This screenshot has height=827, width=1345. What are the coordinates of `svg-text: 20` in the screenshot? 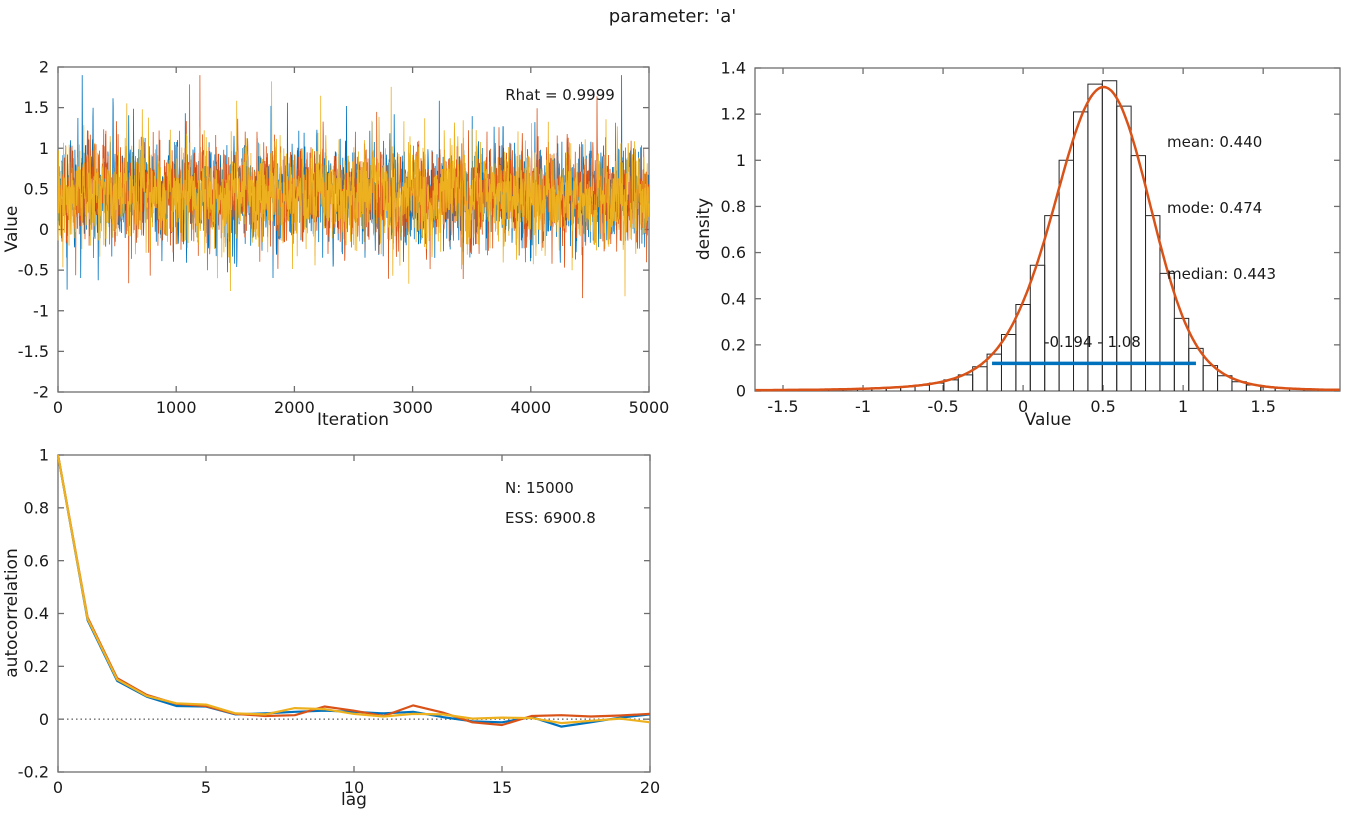 It's located at (650, 787).